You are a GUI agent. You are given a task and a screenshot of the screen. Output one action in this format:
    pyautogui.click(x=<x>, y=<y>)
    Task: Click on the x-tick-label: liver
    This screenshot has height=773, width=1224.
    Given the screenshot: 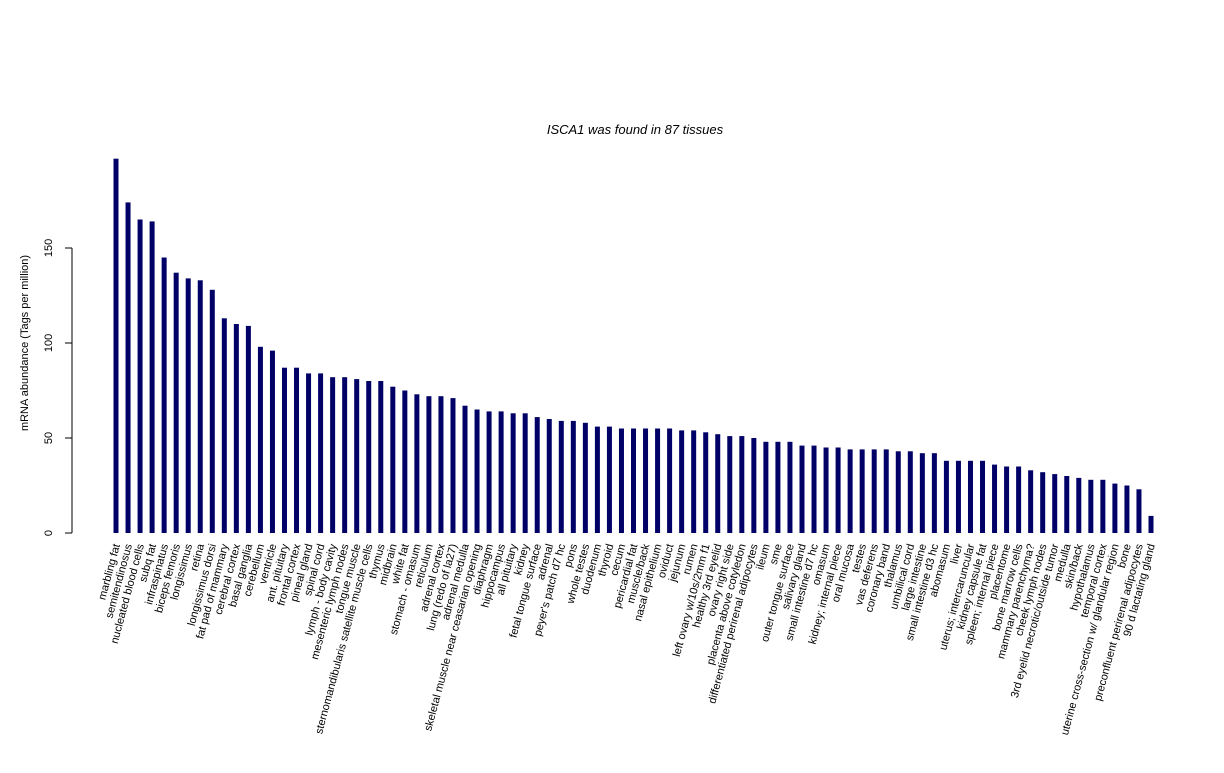 What is the action you would take?
    pyautogui.click(x=957, y=553)
    